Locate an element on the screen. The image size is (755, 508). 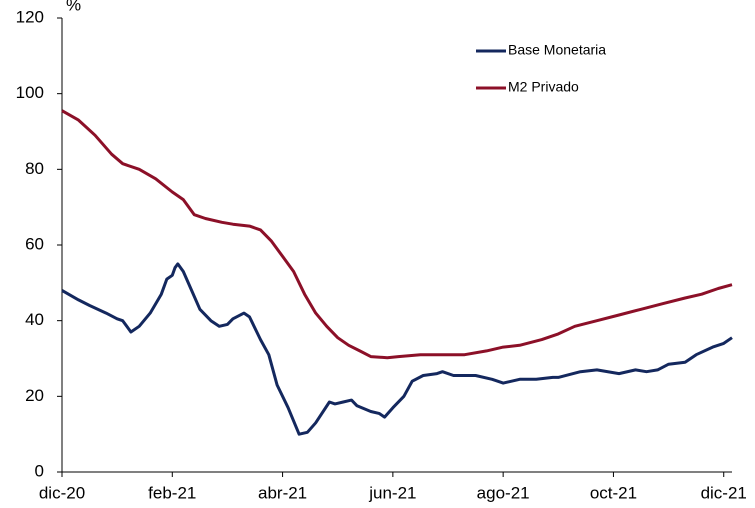
x-tick-label: feb-21 is located at coordinates (172, 492).